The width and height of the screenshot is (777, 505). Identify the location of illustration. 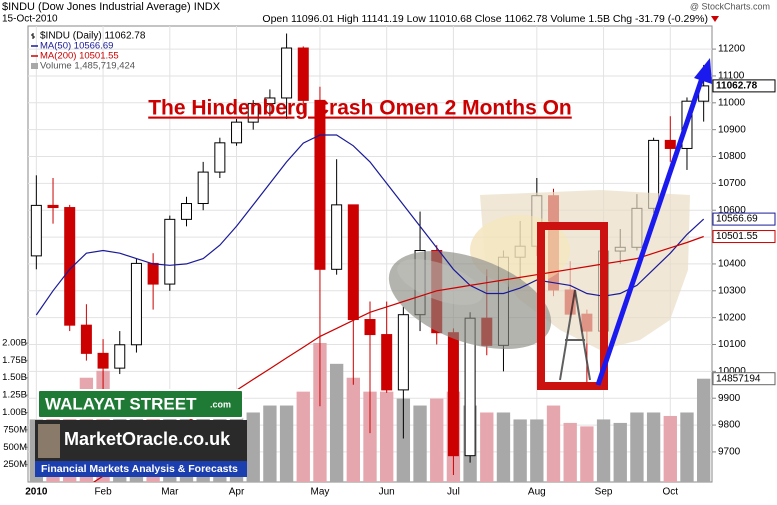
(539, 285).